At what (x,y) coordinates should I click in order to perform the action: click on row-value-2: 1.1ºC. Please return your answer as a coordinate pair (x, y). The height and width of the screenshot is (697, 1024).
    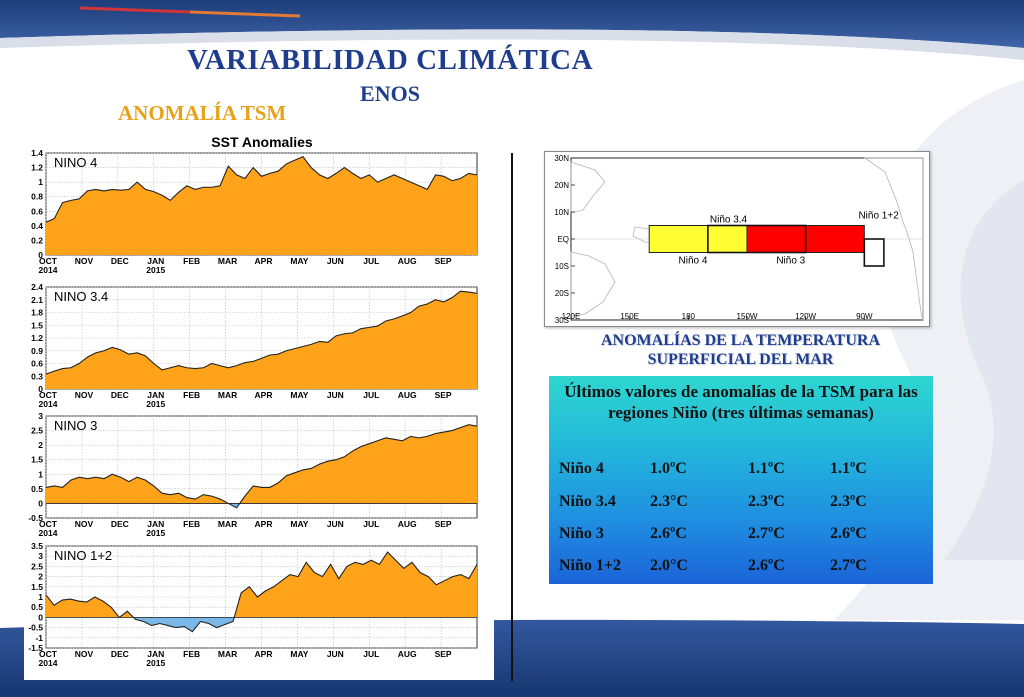
    Looking at the image, I should click on (766, 468).